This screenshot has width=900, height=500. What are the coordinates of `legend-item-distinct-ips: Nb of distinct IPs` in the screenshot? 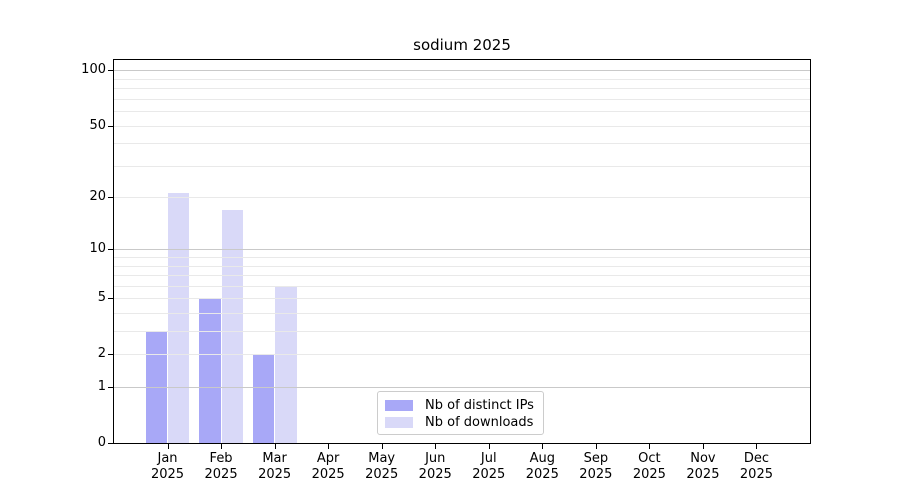 It's located at (464, 405).